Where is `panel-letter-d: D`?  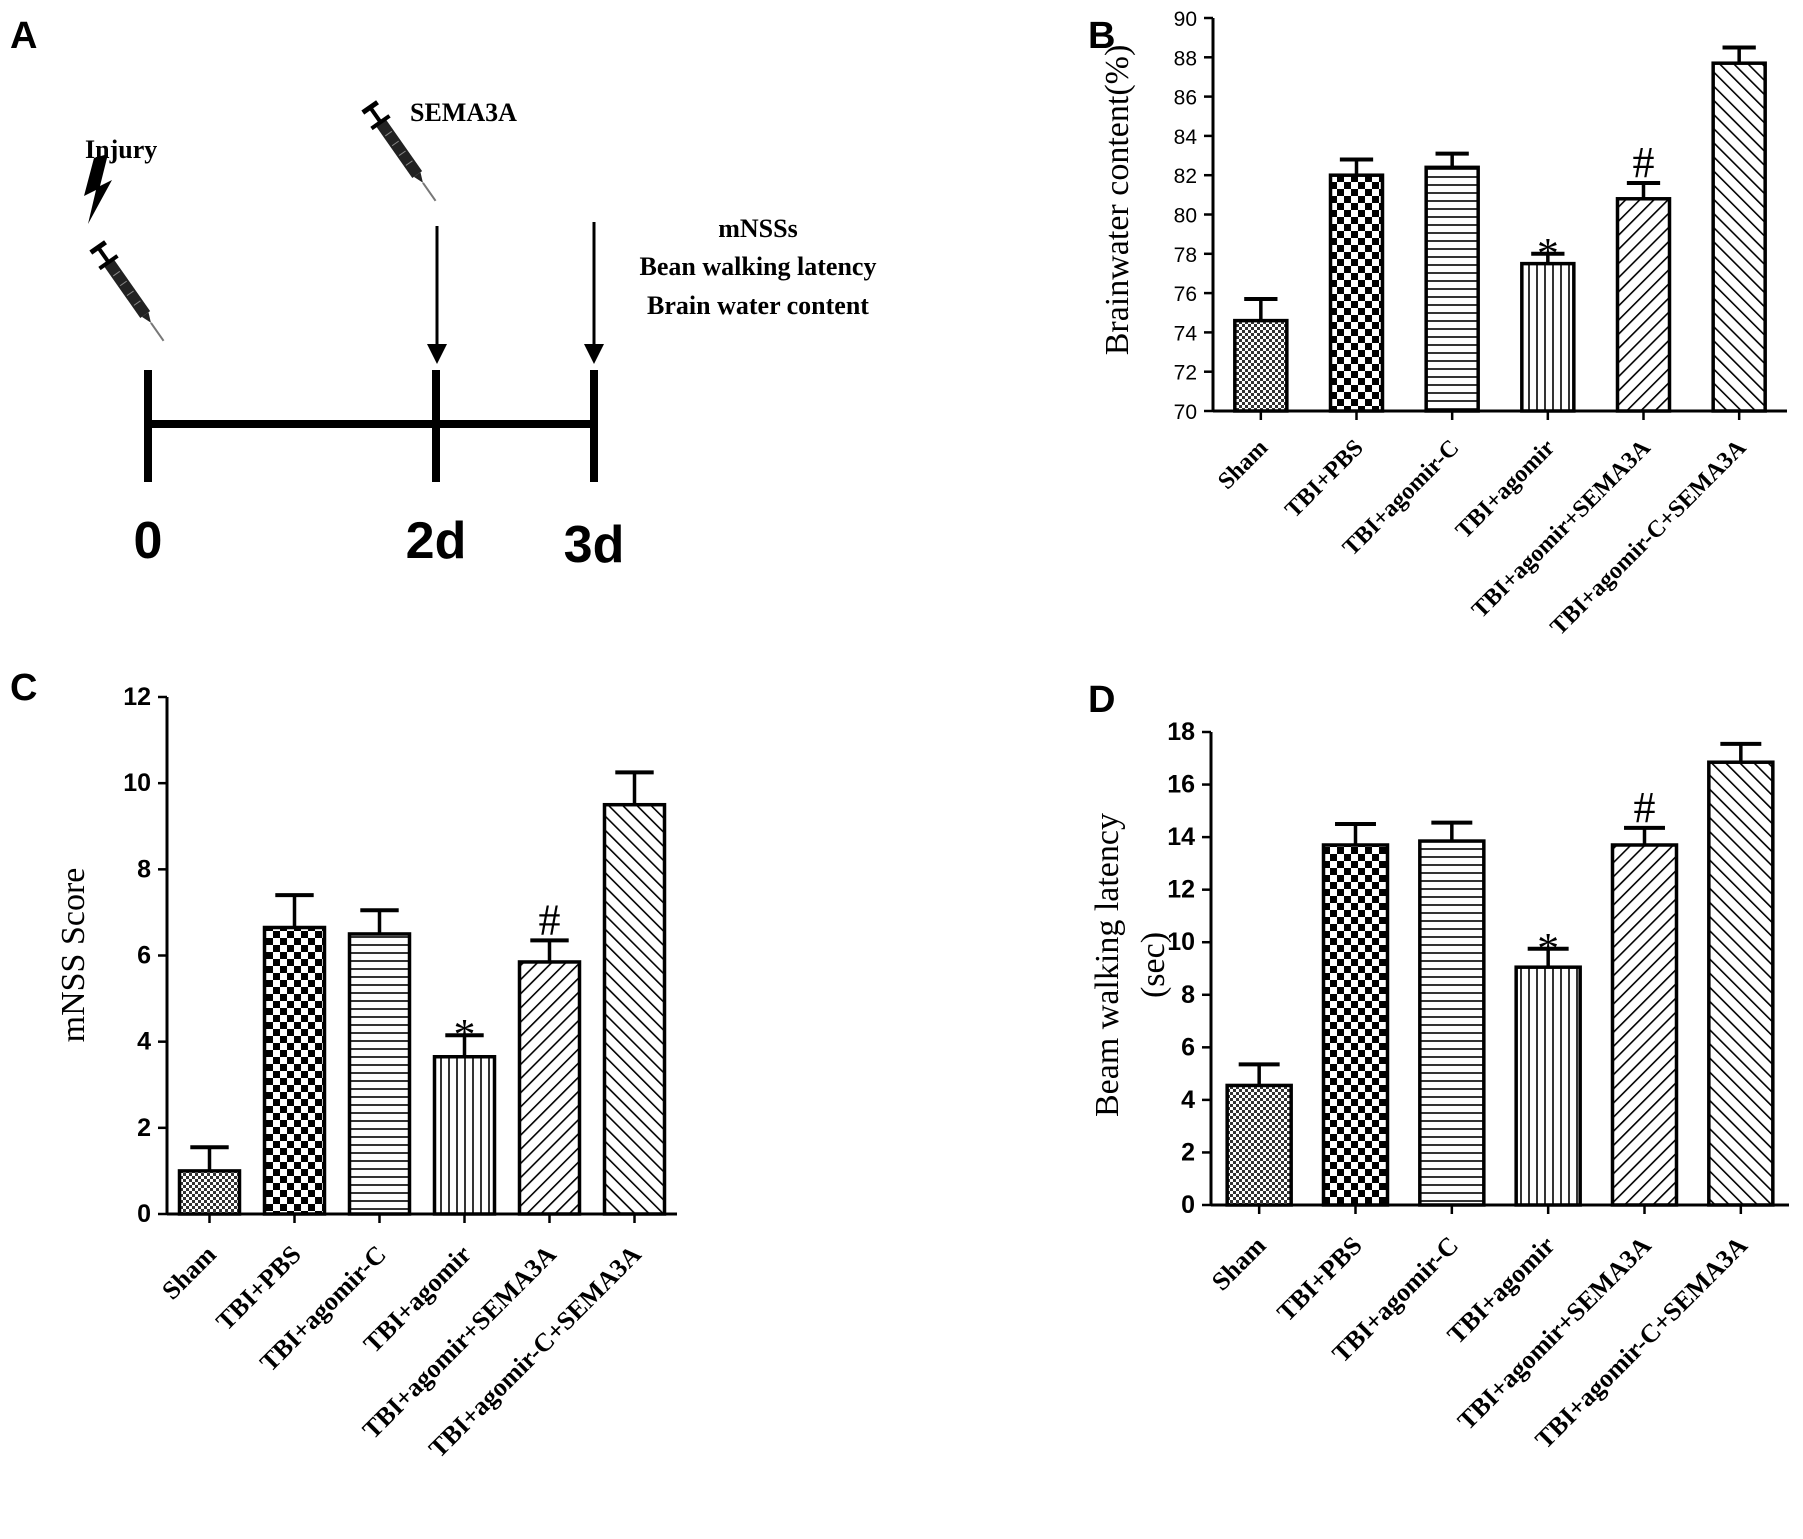
panel-letter-d: D is located at coordinates (1101, 700).